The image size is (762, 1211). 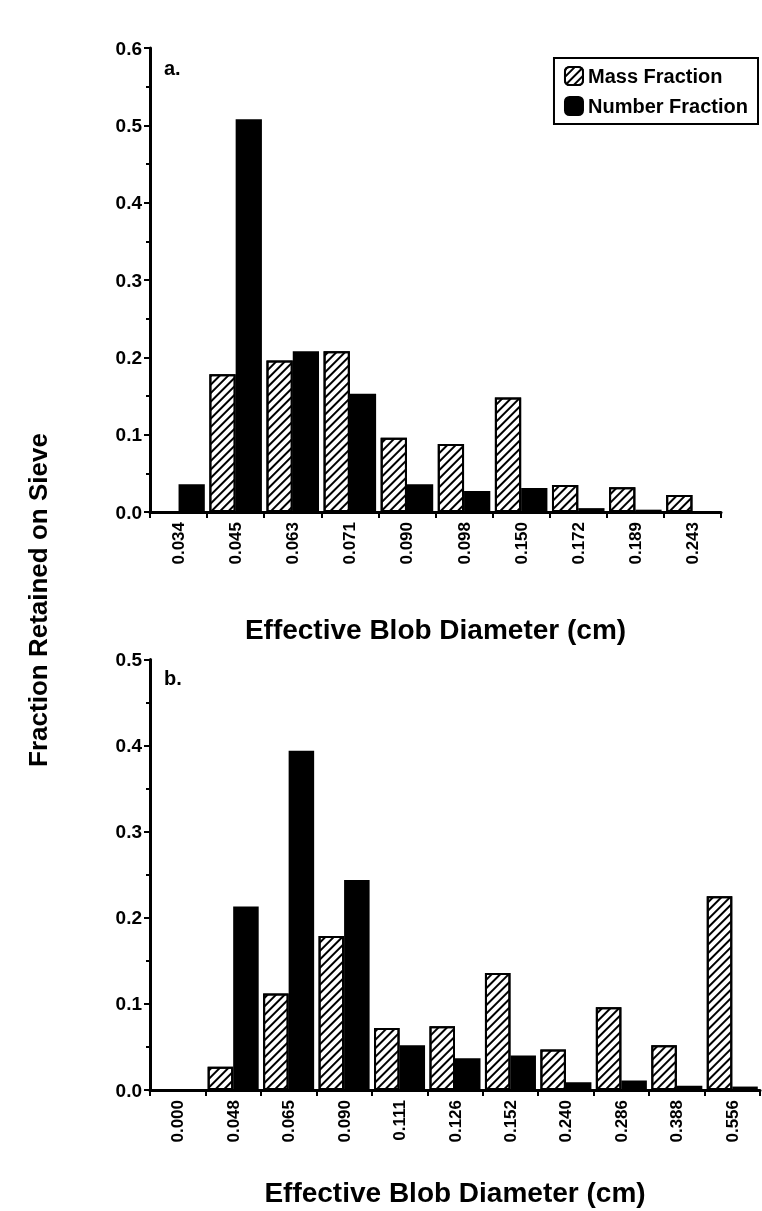 What do you see at coordinates (172, 68) in the screenshot?
I see `annotation: a.` at bounding box center [172, 68].